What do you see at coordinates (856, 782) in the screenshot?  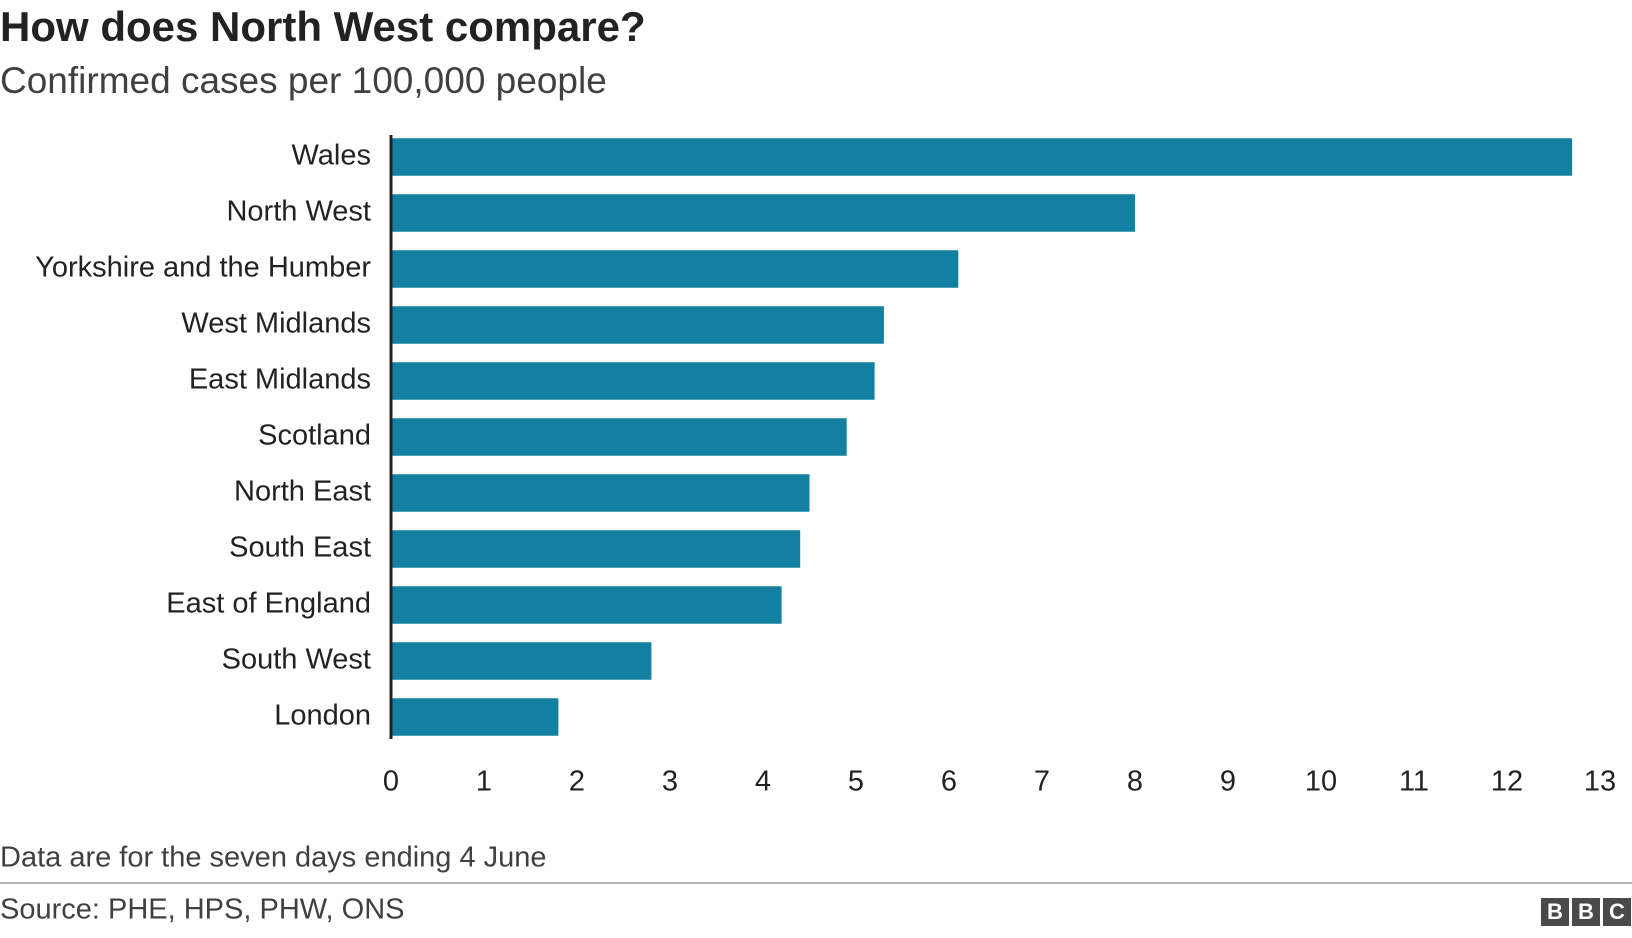 I see `x-tick-label: 5` at bounding box center [856, 782].